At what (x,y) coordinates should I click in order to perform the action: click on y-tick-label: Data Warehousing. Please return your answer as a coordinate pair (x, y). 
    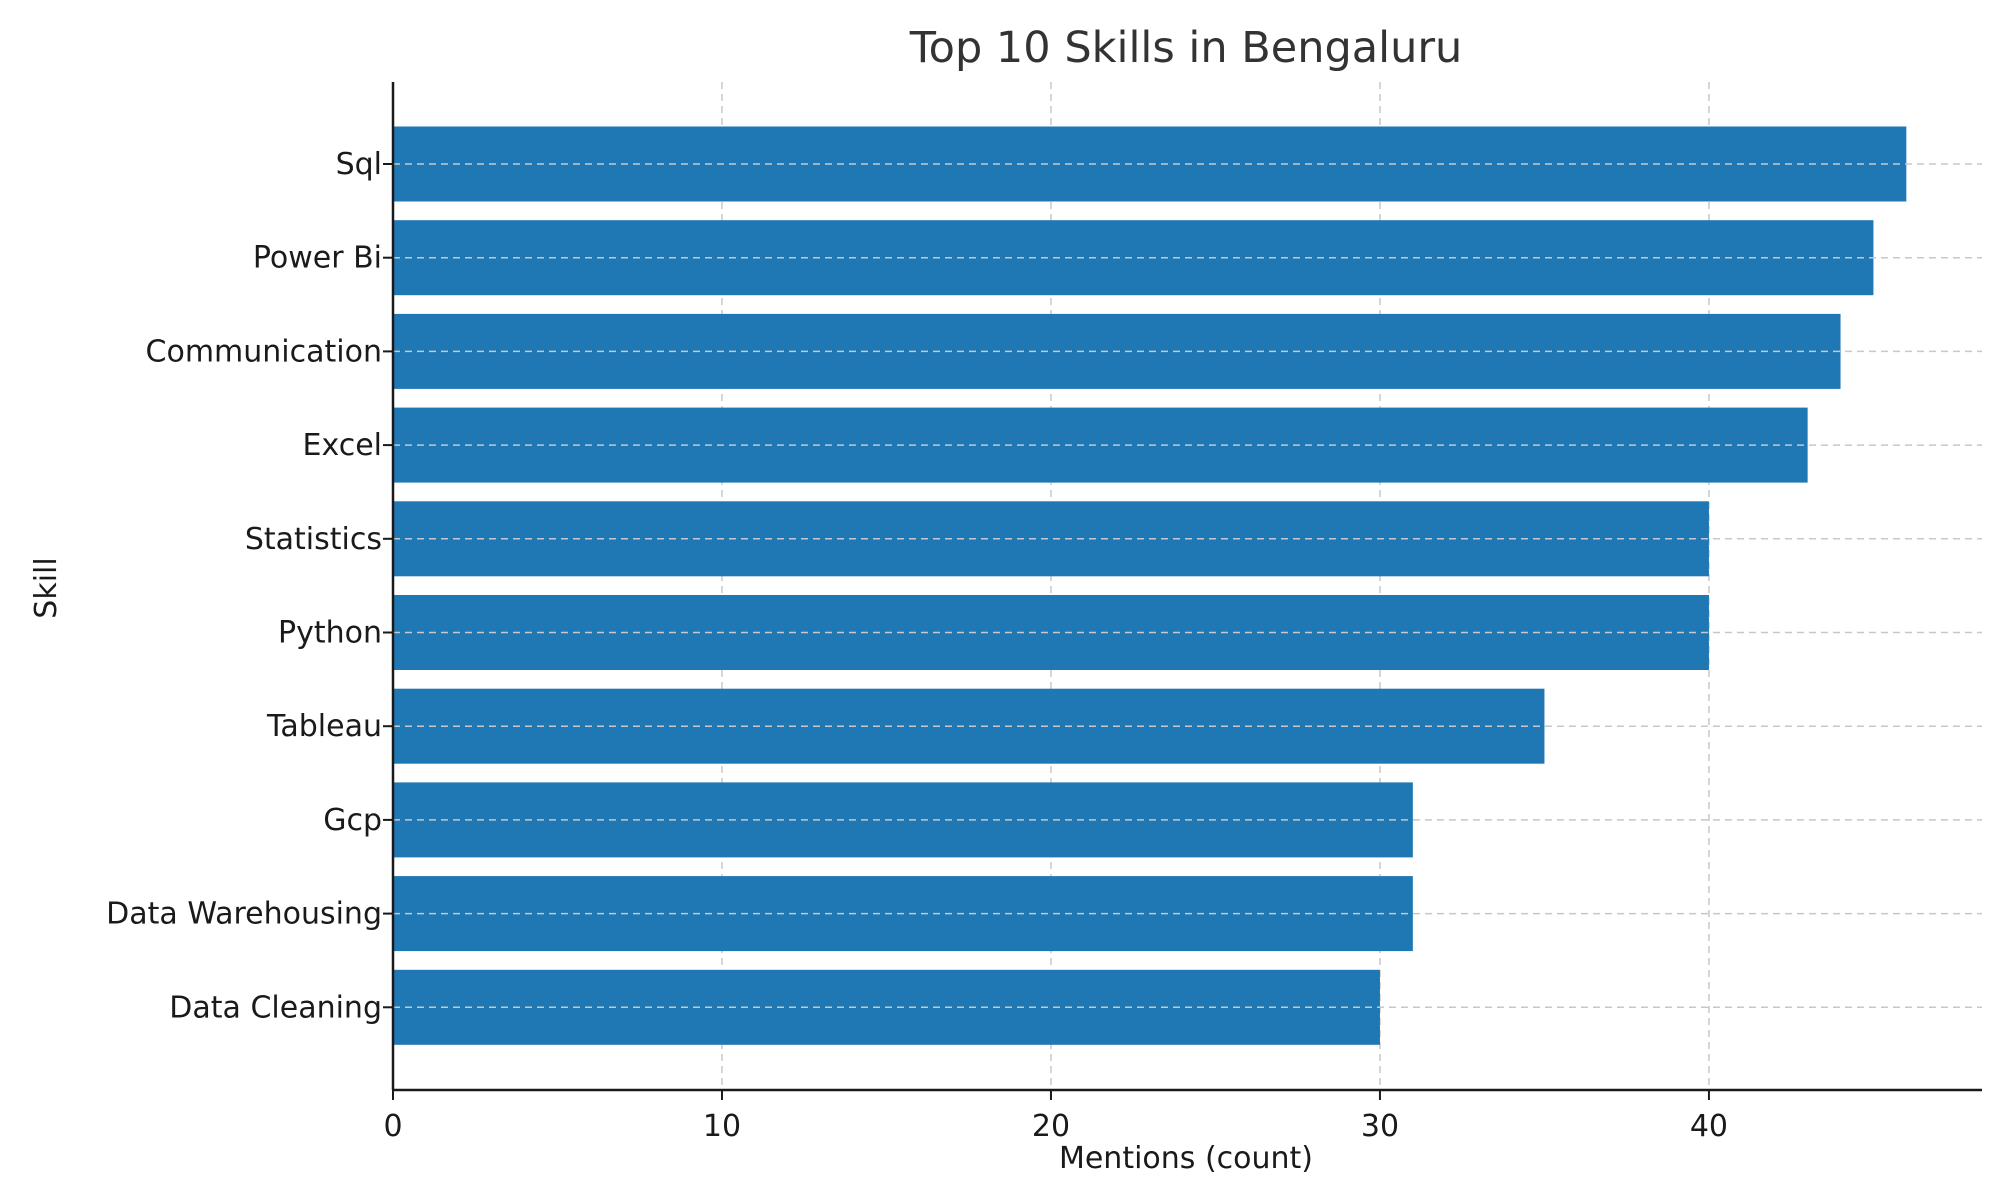
    Looking at the image, I should click on (244, 914).